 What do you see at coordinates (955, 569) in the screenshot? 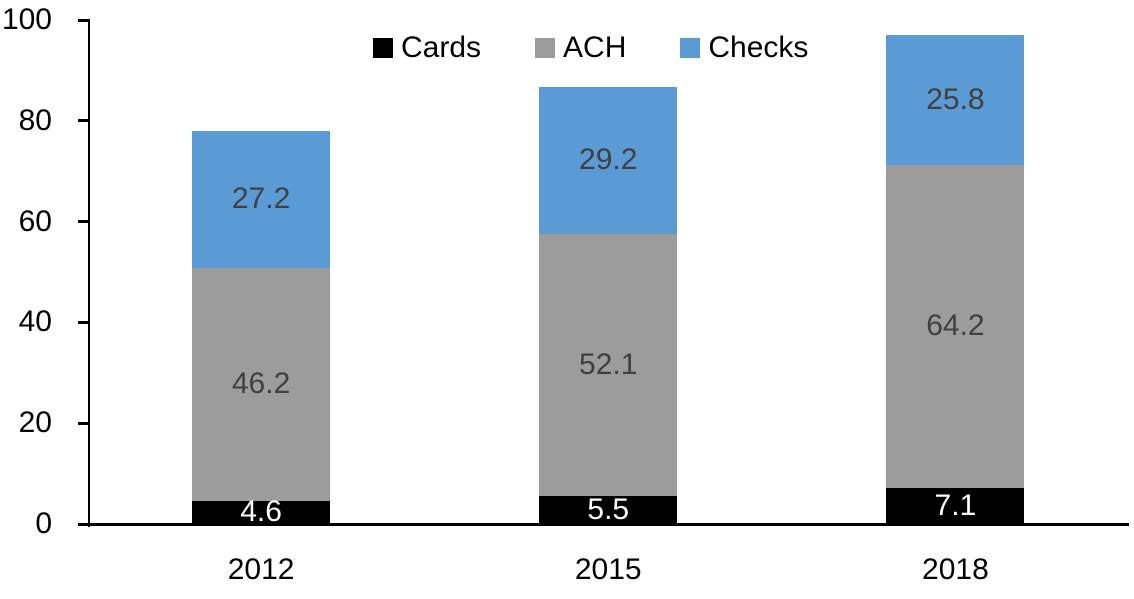
I see `x-category-label: 2018` at bounding box center [955, 569].